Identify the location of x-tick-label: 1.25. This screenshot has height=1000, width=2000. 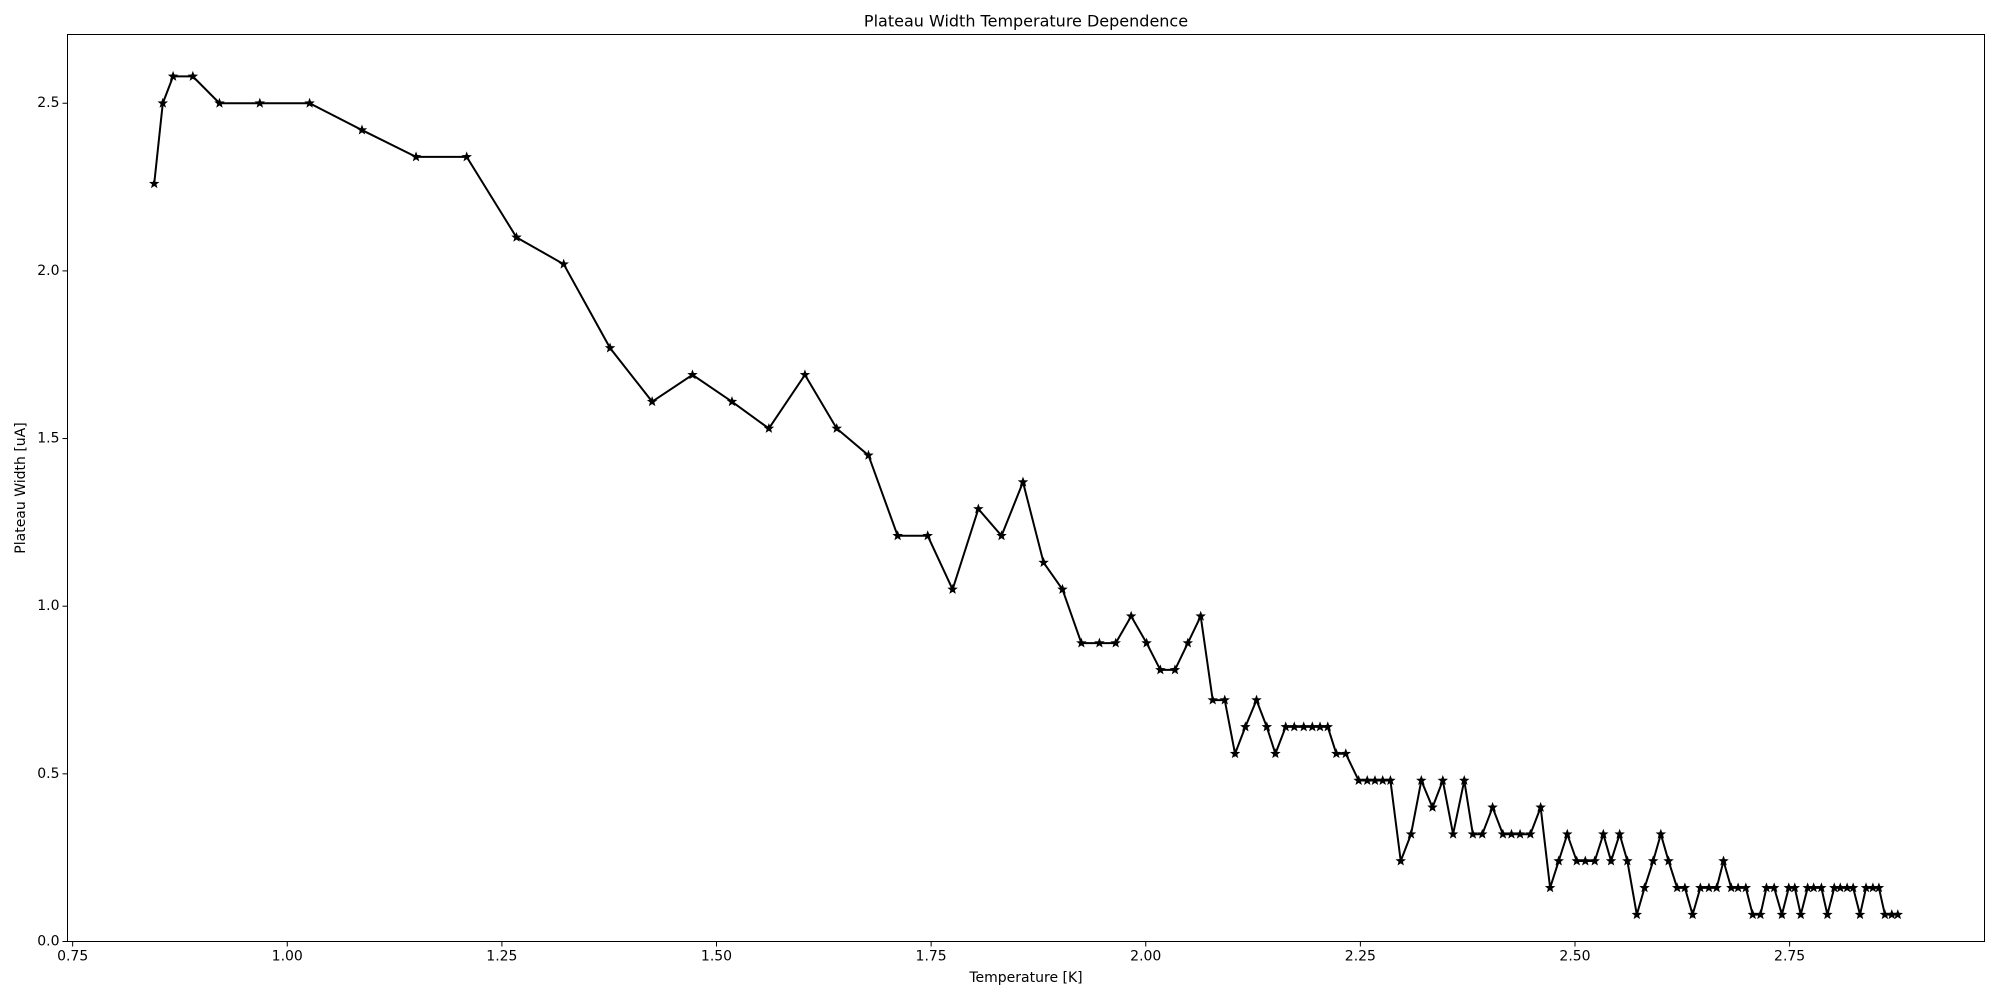
(501, 957).